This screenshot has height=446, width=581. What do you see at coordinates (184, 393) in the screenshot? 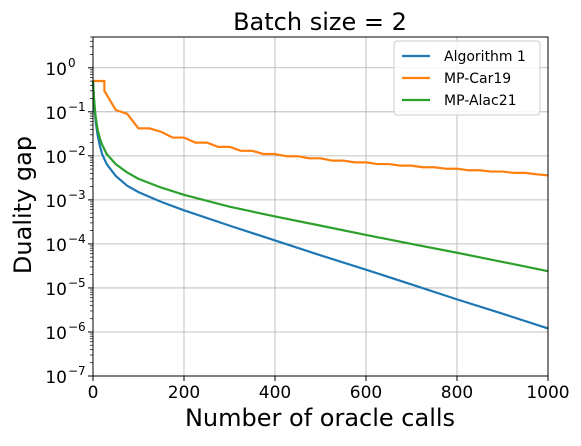
I see `x-tick-label: 200` at bounding box center [184, 393].